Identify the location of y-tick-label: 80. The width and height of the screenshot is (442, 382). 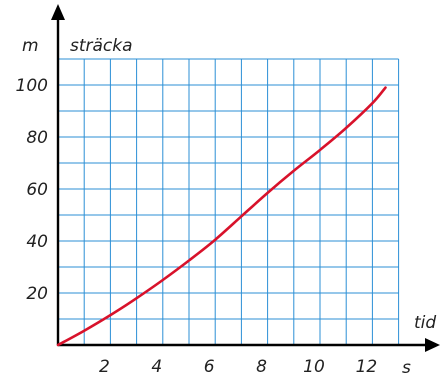
(37, 138).